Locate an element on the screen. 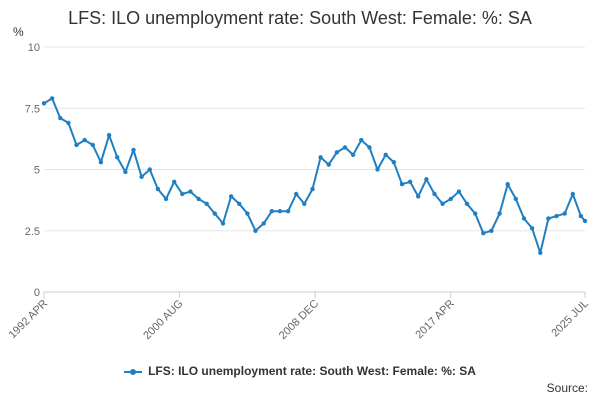 The width and height of the screenshot is (600, 400). y-axis-unit-label: % is located at coordinates (18, 32).